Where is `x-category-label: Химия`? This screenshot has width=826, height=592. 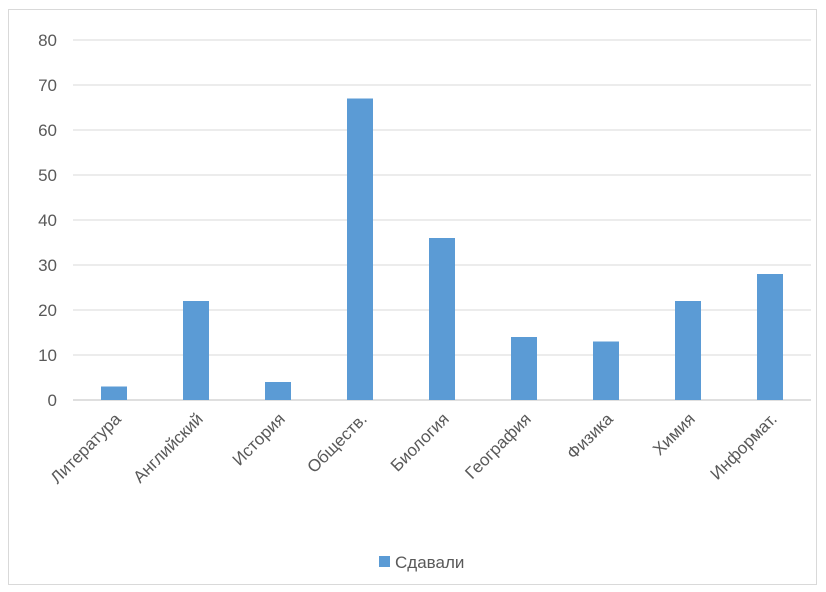
x-category-label: Химия is located at coordinates (674, 434).